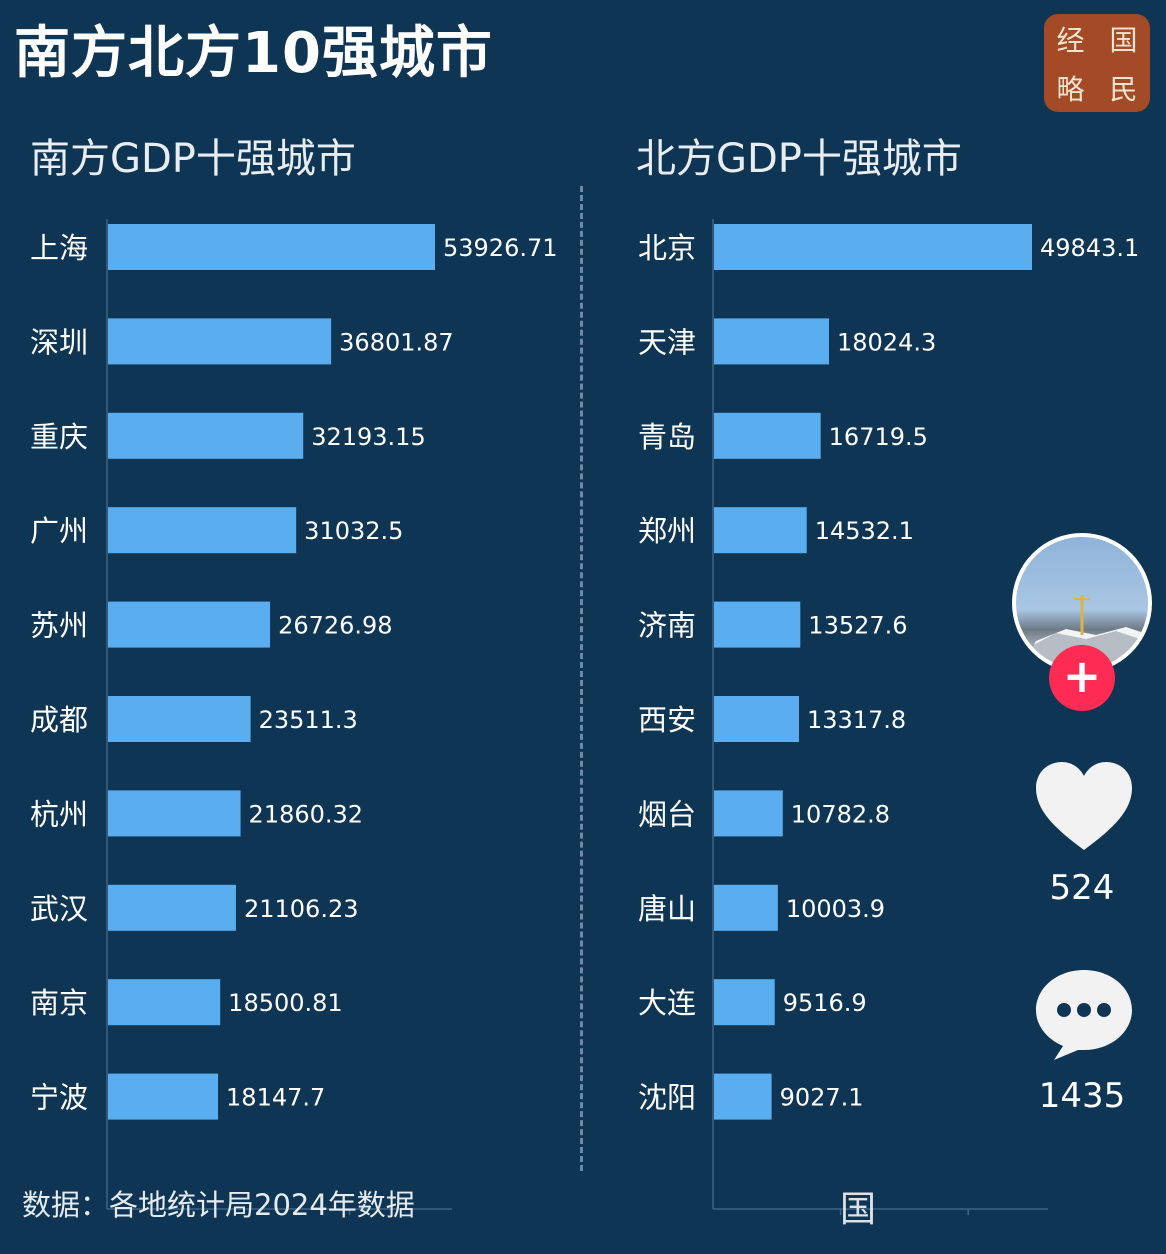  What do you see at coordinates (306, 814) in the screenshot?
I see `value-label: 21860.32` at bounding box center [306, 814].